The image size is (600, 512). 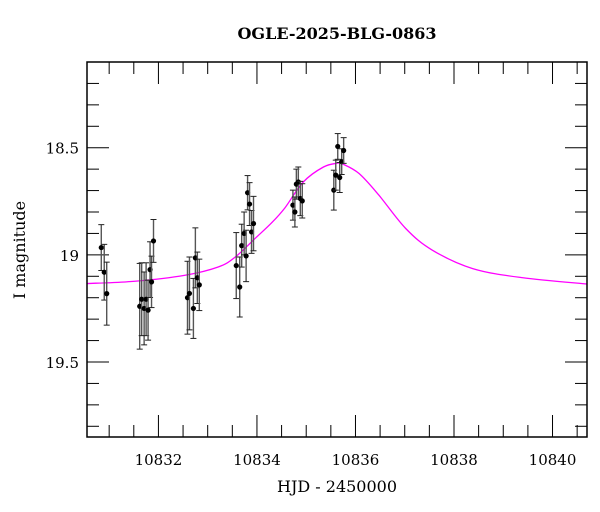 What do you see at coordinates (553, 460) in the screenshot?
I see `x-tick-label: 10840` at bounding box center [553, 460].